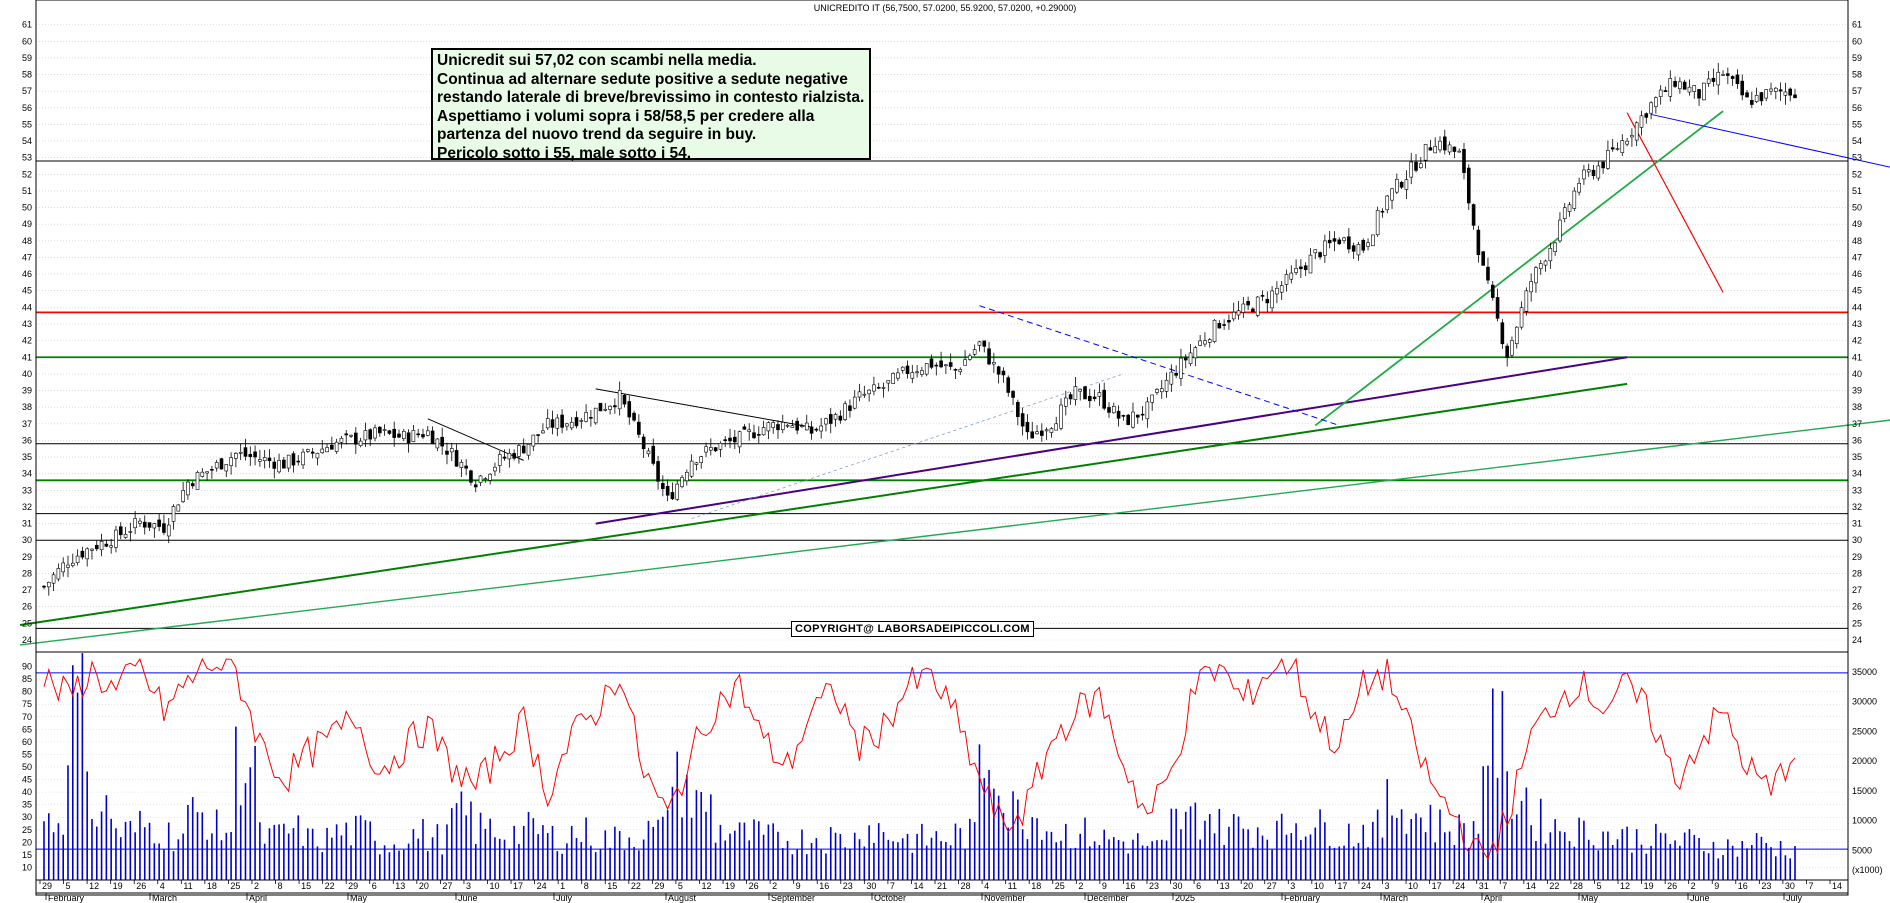  I want to click on oscillator-tick-label: 35, so click(27, 805).